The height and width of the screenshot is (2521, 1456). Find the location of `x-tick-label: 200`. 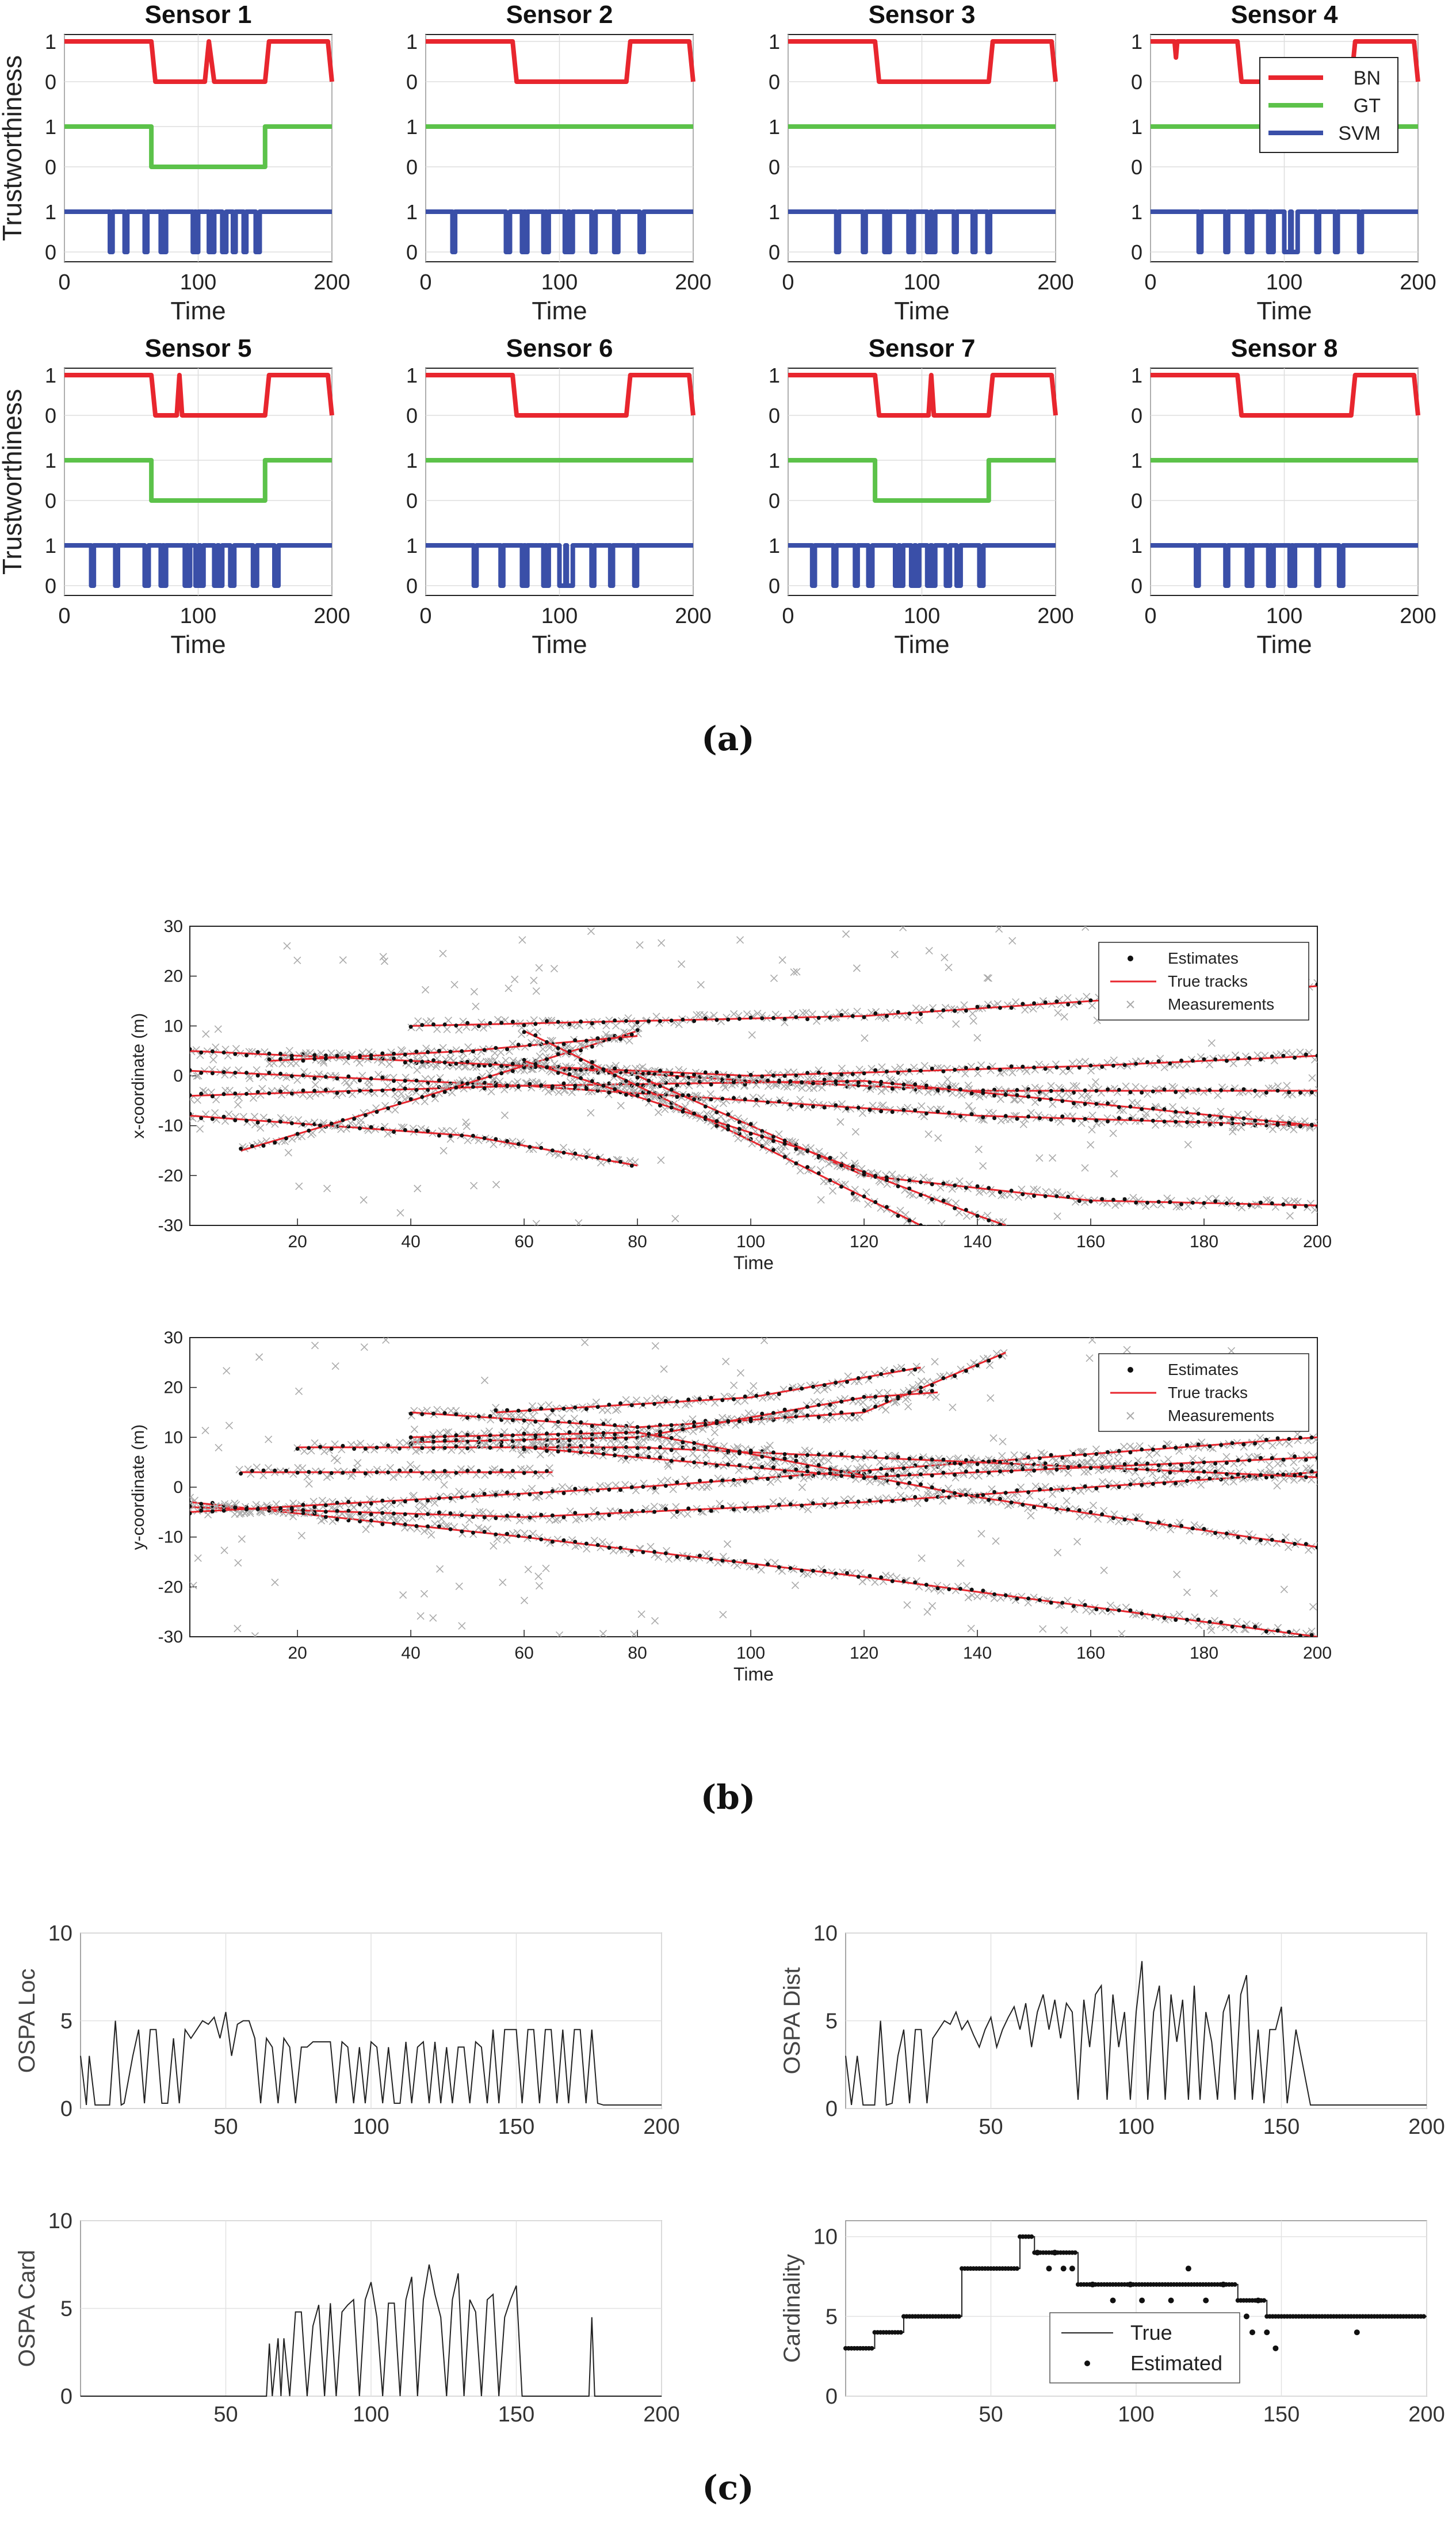

x-tick-label: 200 is located at coordinates (1055, 283).